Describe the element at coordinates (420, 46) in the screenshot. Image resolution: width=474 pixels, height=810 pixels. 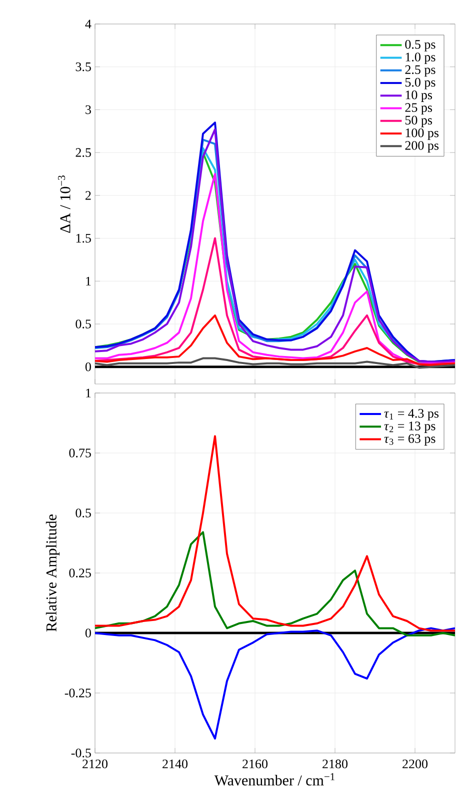
I see `legend-label: 0.5 ps` at that location.